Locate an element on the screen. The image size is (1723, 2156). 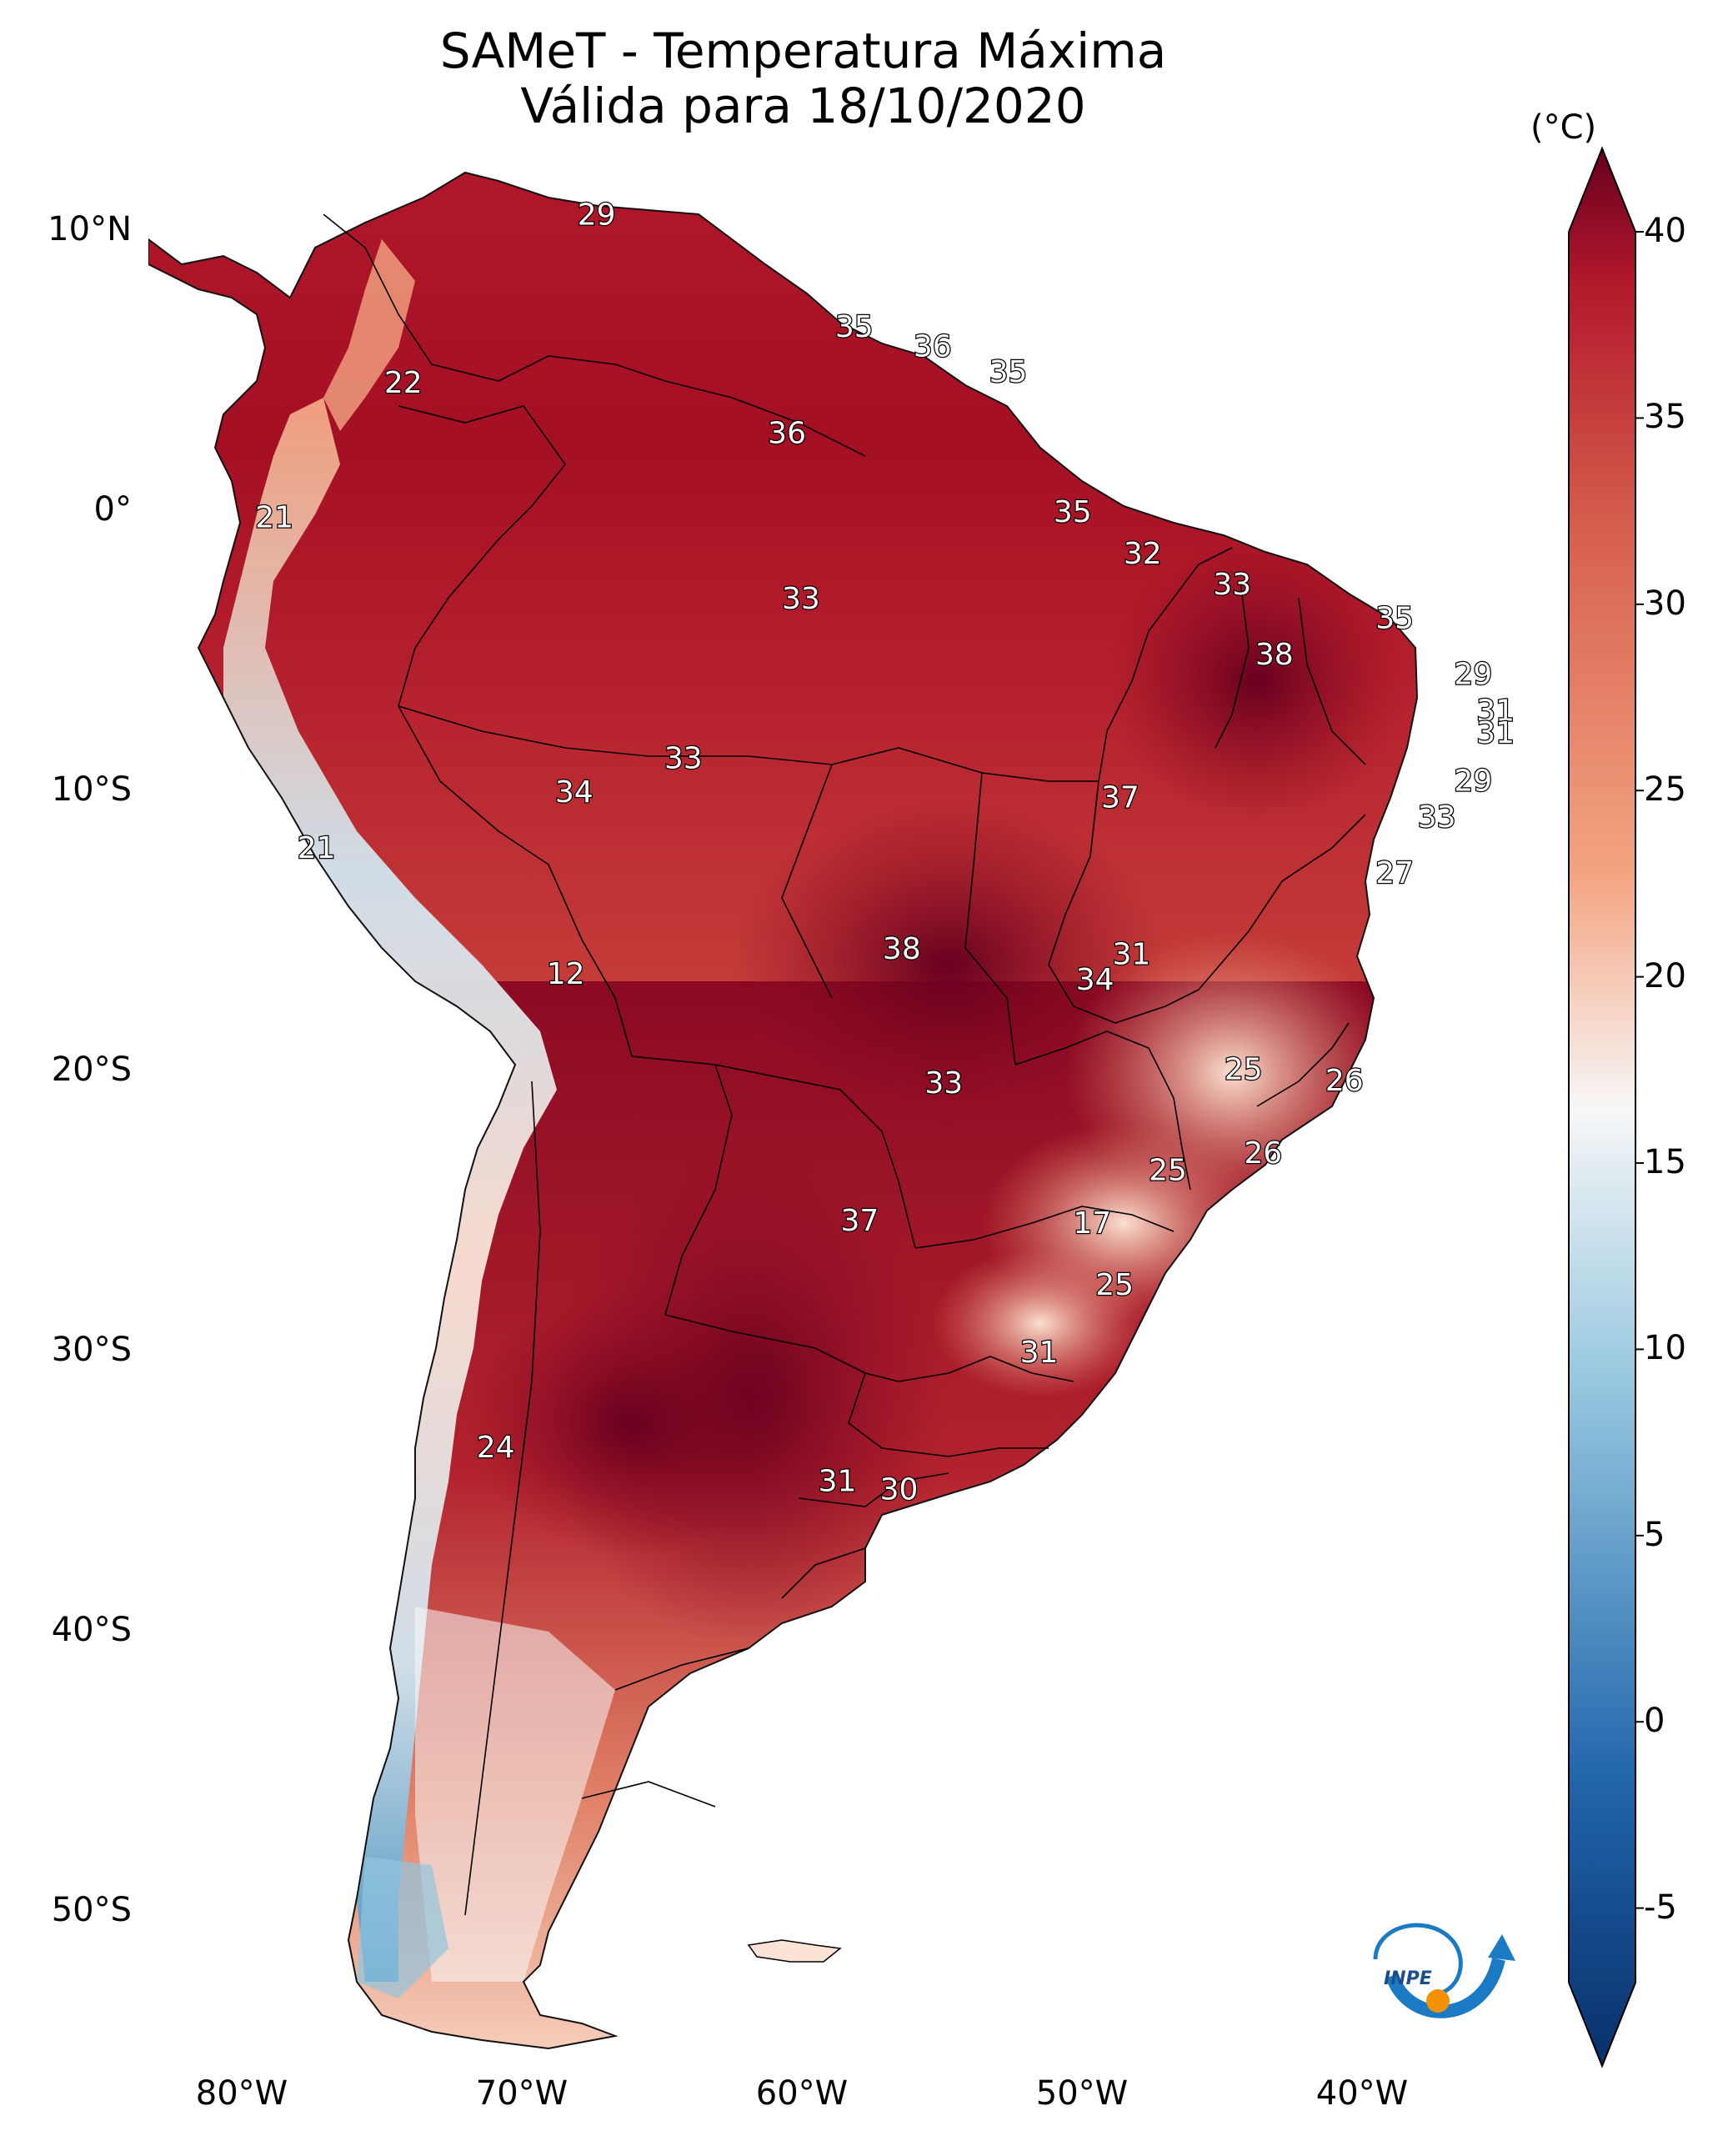
station-value-29: 33 is located at coordinates (943, 1083).